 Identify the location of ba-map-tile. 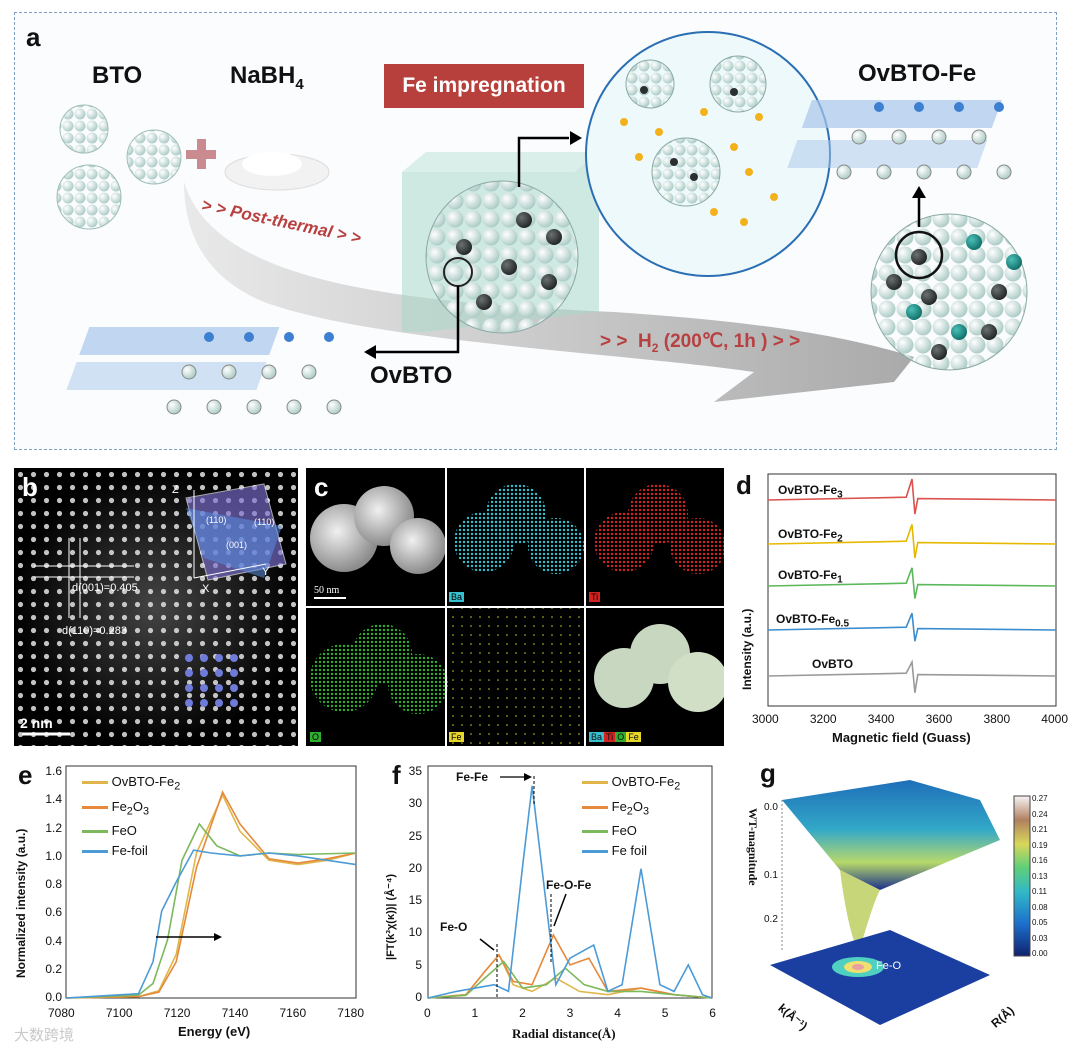
(519, 529).